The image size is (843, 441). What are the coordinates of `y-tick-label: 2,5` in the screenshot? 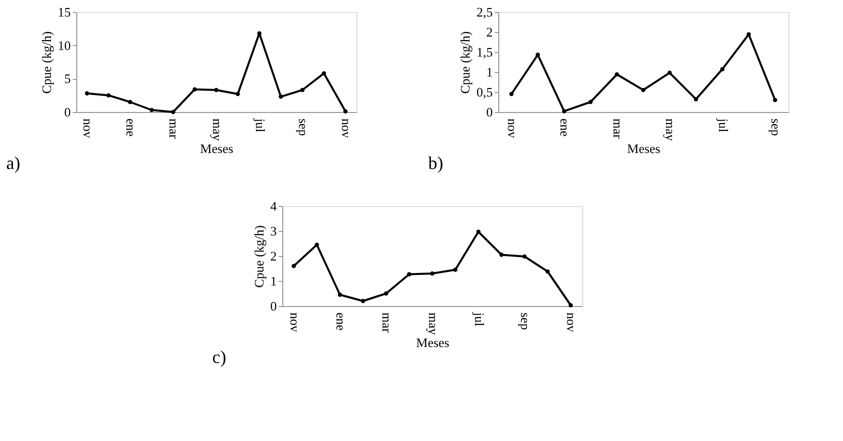 It's located at (484, 12).